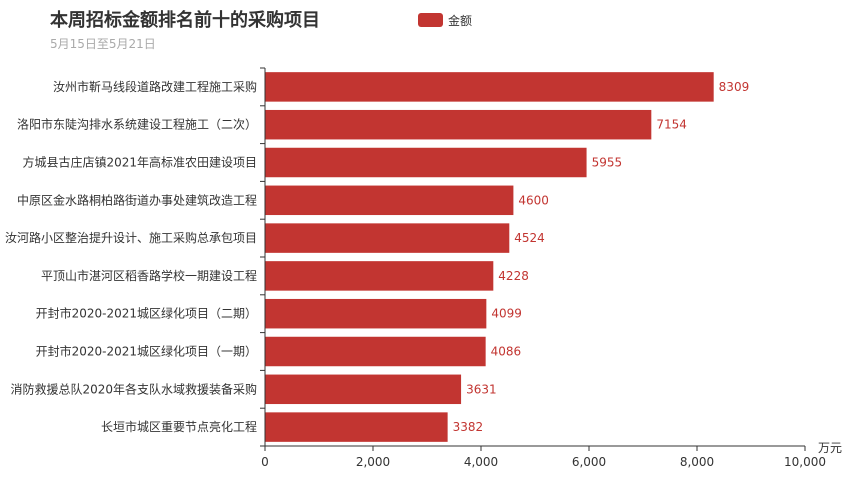 The image size is (859, 484). What do you see at coordinates (131, 237) in the screenshot?
I see `y-tick-label: 汝河路小区整治提升设计、施工采购总承包项目` at bounding box center [131, 237].